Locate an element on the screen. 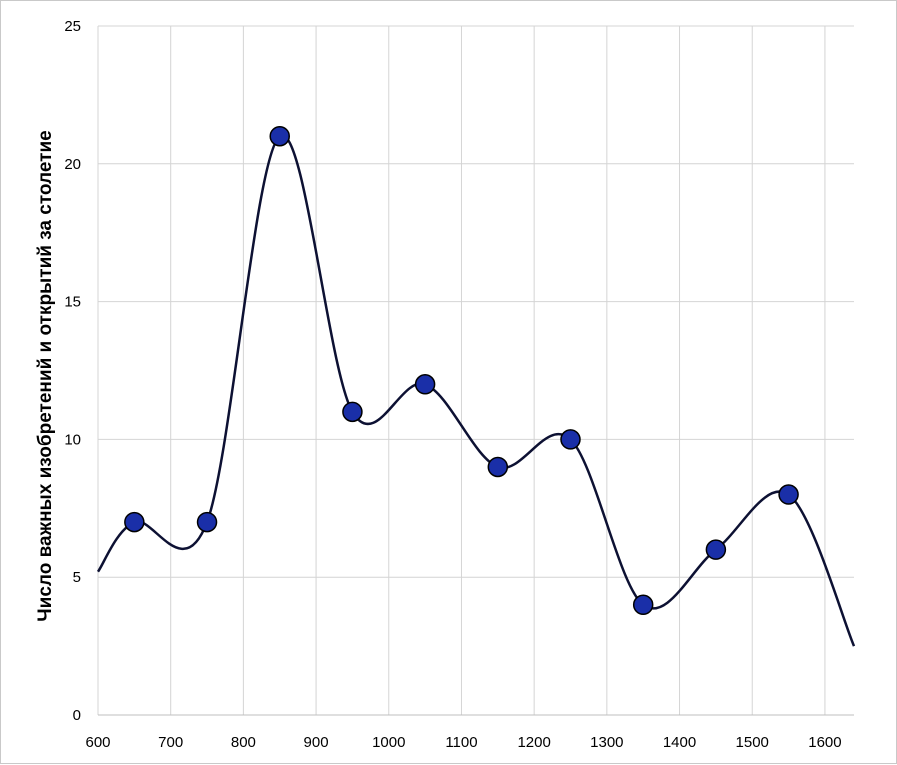 This screenshot has height=765, width=897. x-tick-label: 1100 is located at coordinates (461, 742).